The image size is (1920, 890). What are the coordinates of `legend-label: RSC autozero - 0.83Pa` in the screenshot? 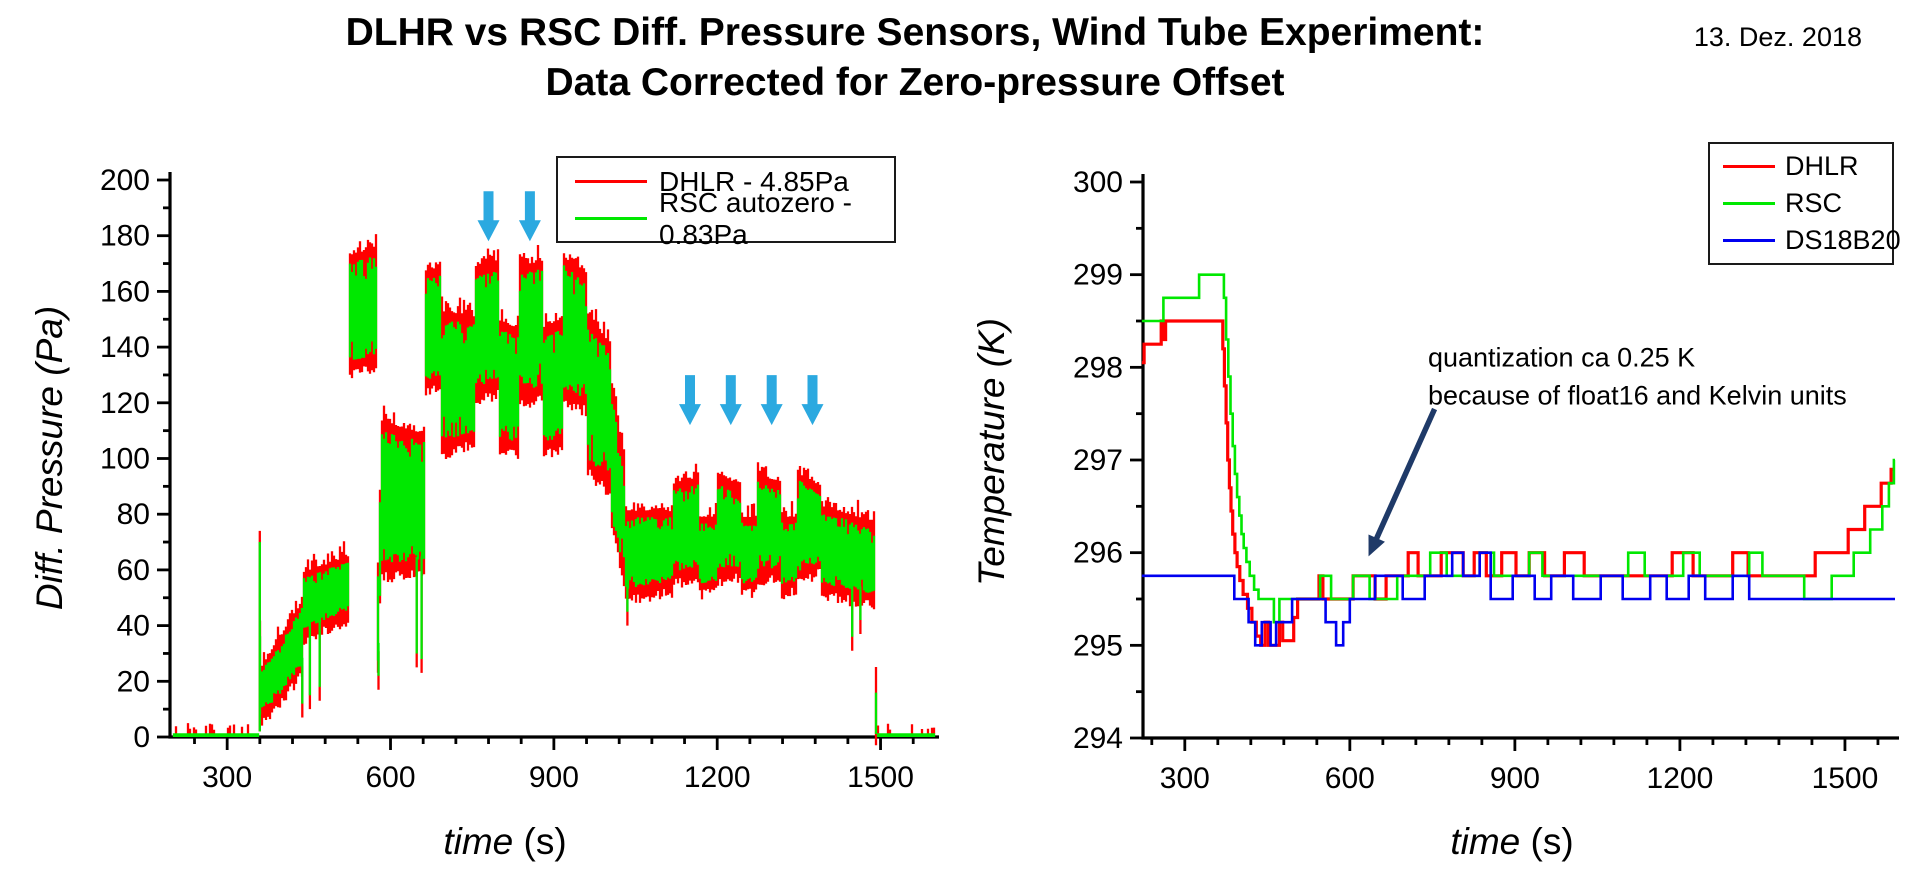 It's located at (755, 218).